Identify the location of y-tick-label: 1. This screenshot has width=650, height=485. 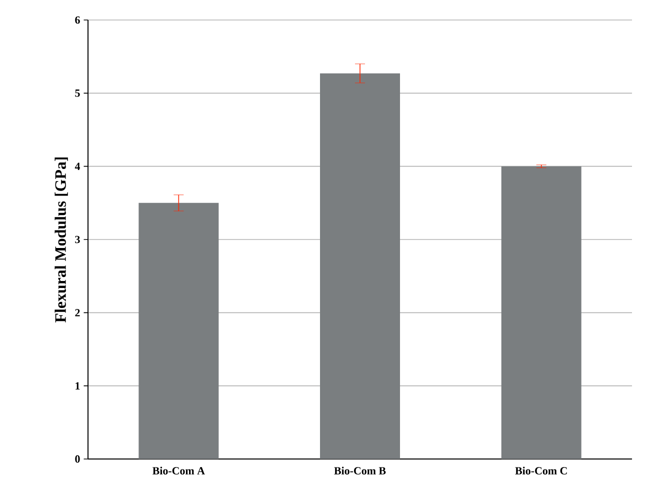
(78, 386).